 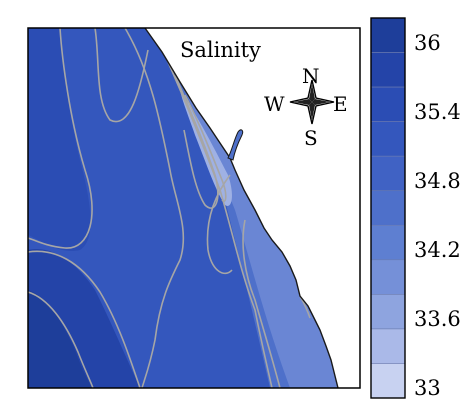 I want to click on colorbar-tick-label: 33, so click(x=427, y=388).